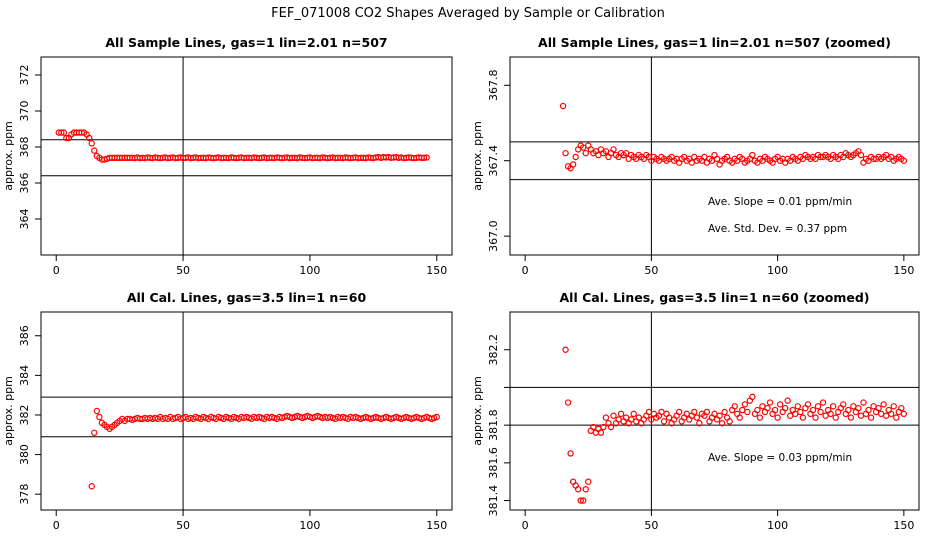  Describe the element at coordinates (24, 75) in the screenshot. I see `y-tick-label: 372` at that location.